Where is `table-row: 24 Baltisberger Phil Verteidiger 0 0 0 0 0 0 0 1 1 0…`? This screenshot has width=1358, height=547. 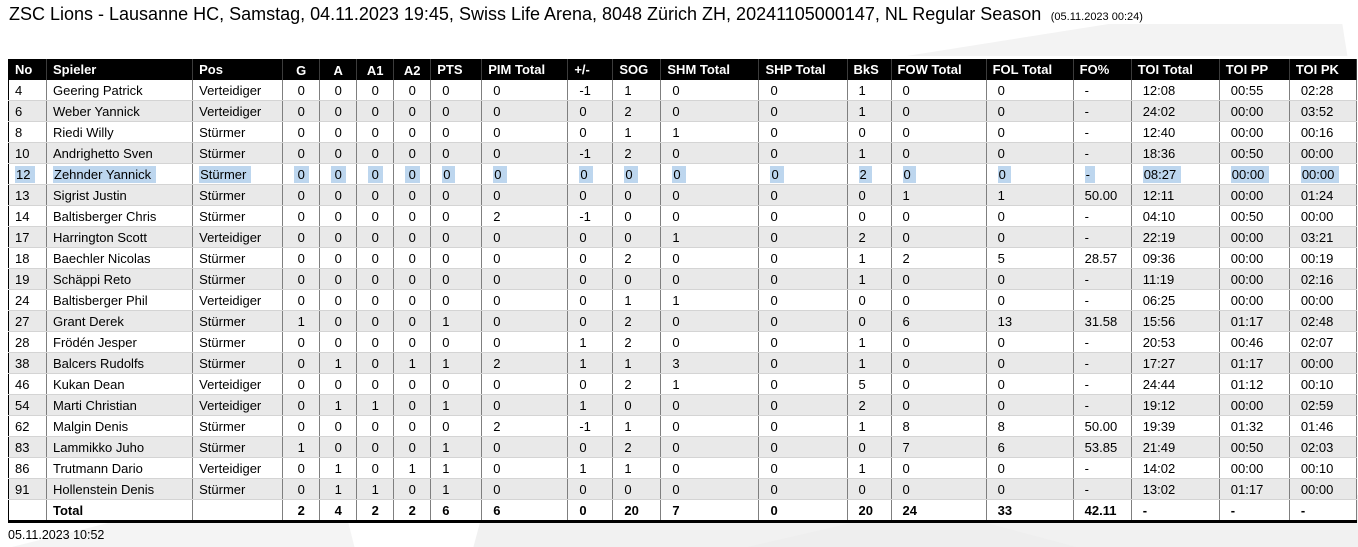
table-row: 24 Baltisberger Phil Verteidiger 0 0 0 0 0 0 0 1 1 0… is located at coordinates (683, 300).